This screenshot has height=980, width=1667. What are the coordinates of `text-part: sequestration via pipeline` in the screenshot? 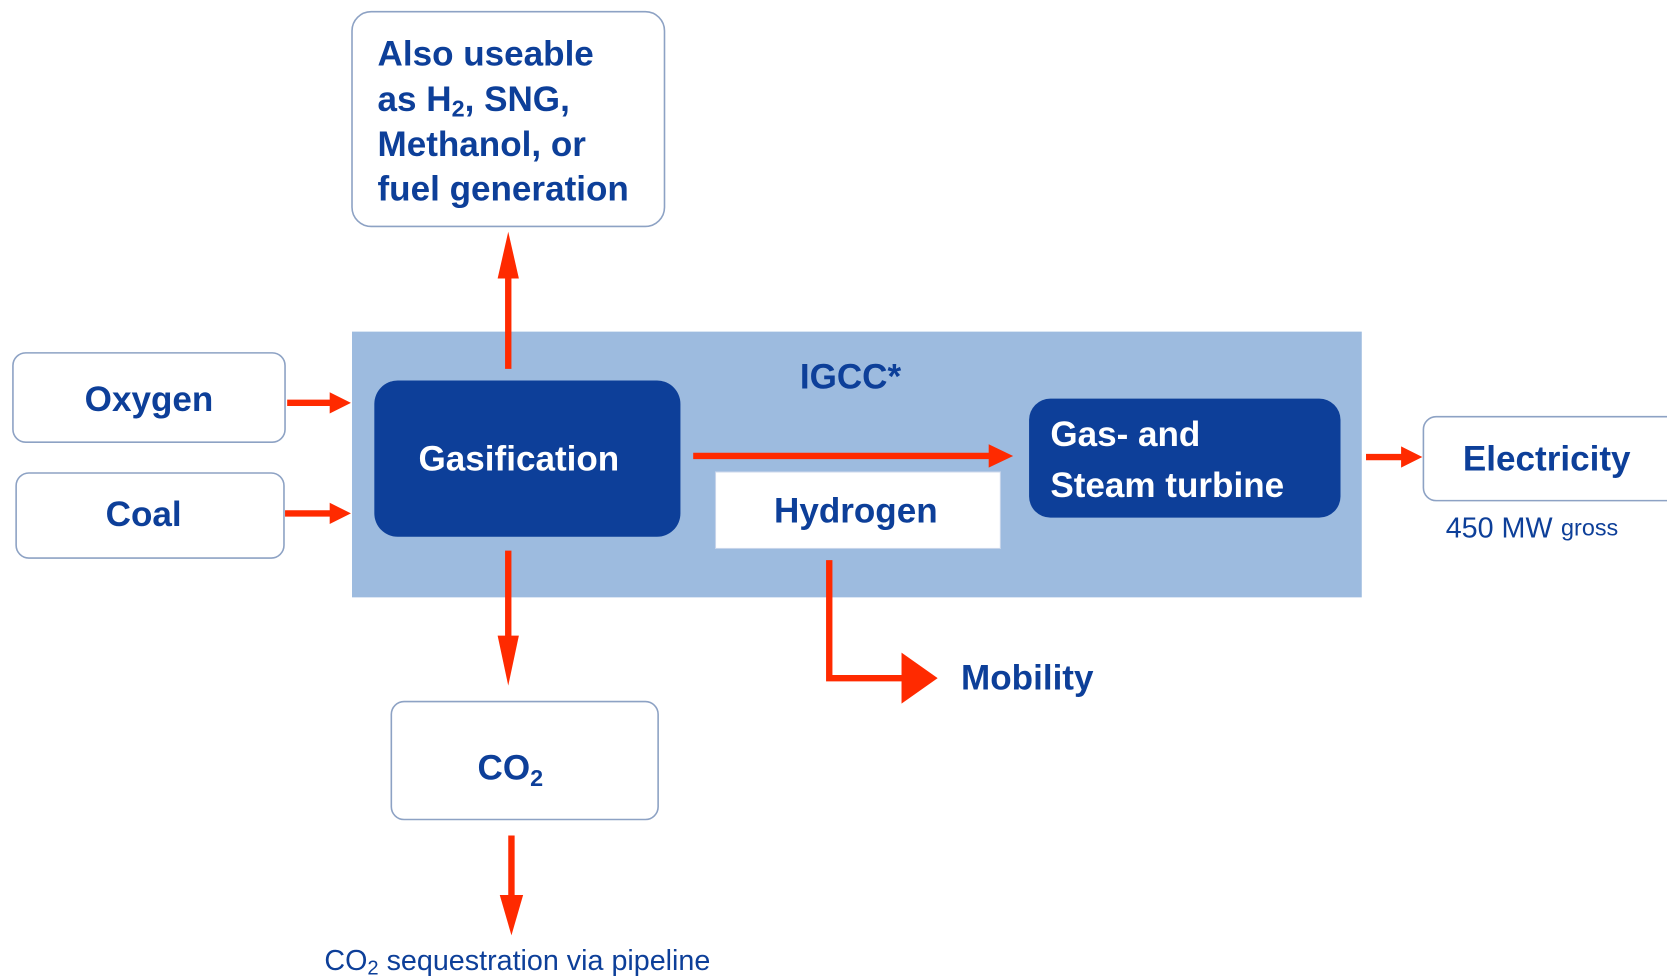 It's located at (545, 961).